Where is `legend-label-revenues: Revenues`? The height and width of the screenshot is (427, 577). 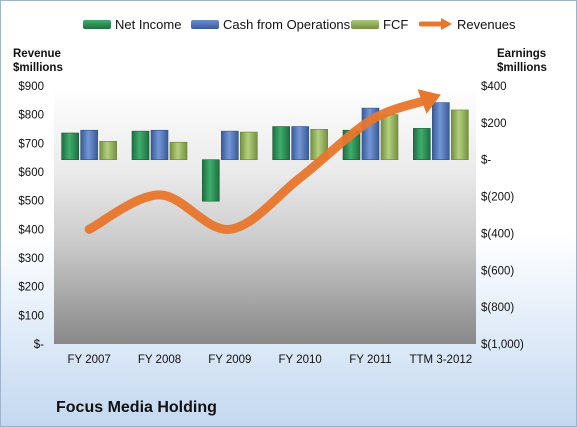
legend-label-revenues: Revenues is located at coordinates (486, 24).